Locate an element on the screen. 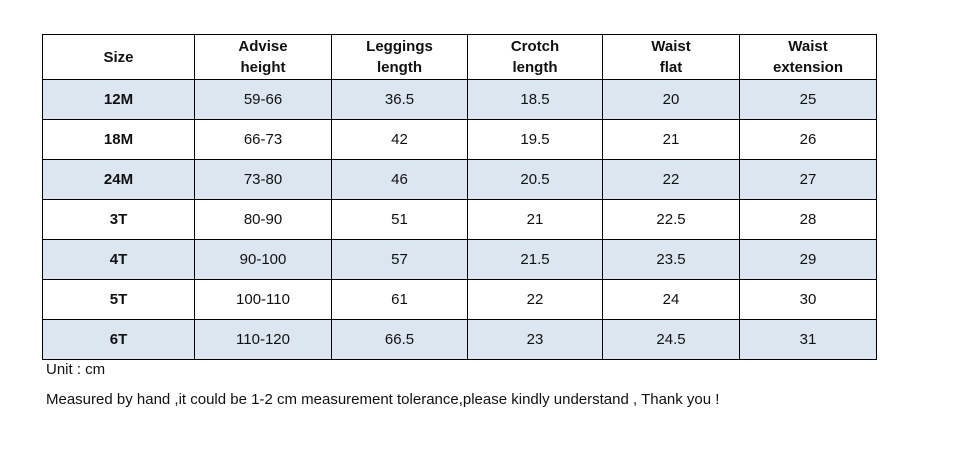 The height and width of the screenshot is (463, 967). waist-extension-cell: 27 is located at coordinates (808, 179).